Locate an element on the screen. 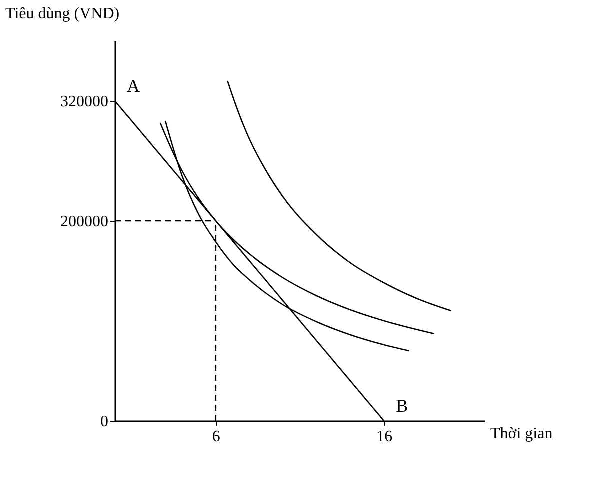  x-axis-title: Thời gian is located at coordinates (521, 434).